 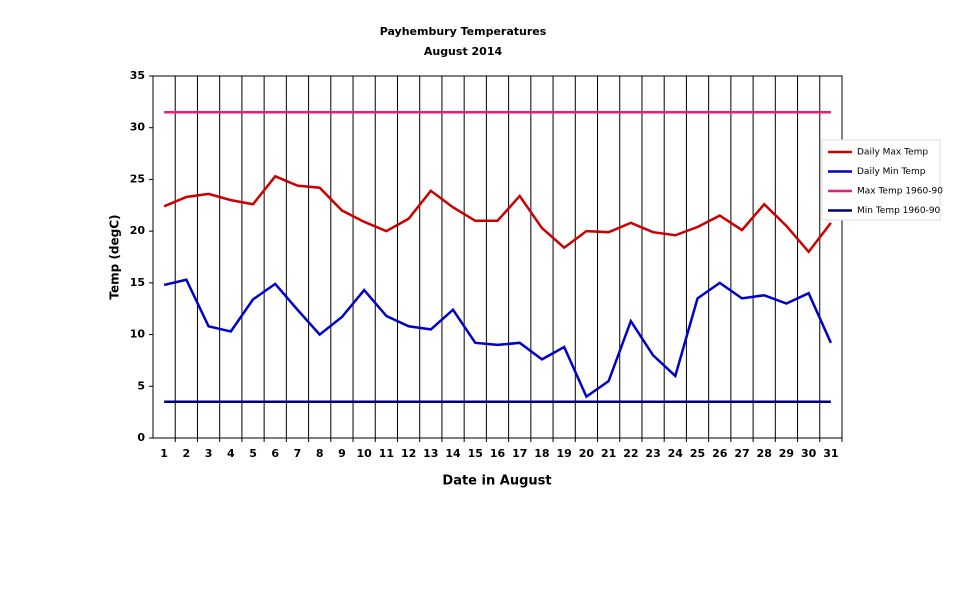 I want to click on x-tick-label: 23, so click(x=652, y=453).